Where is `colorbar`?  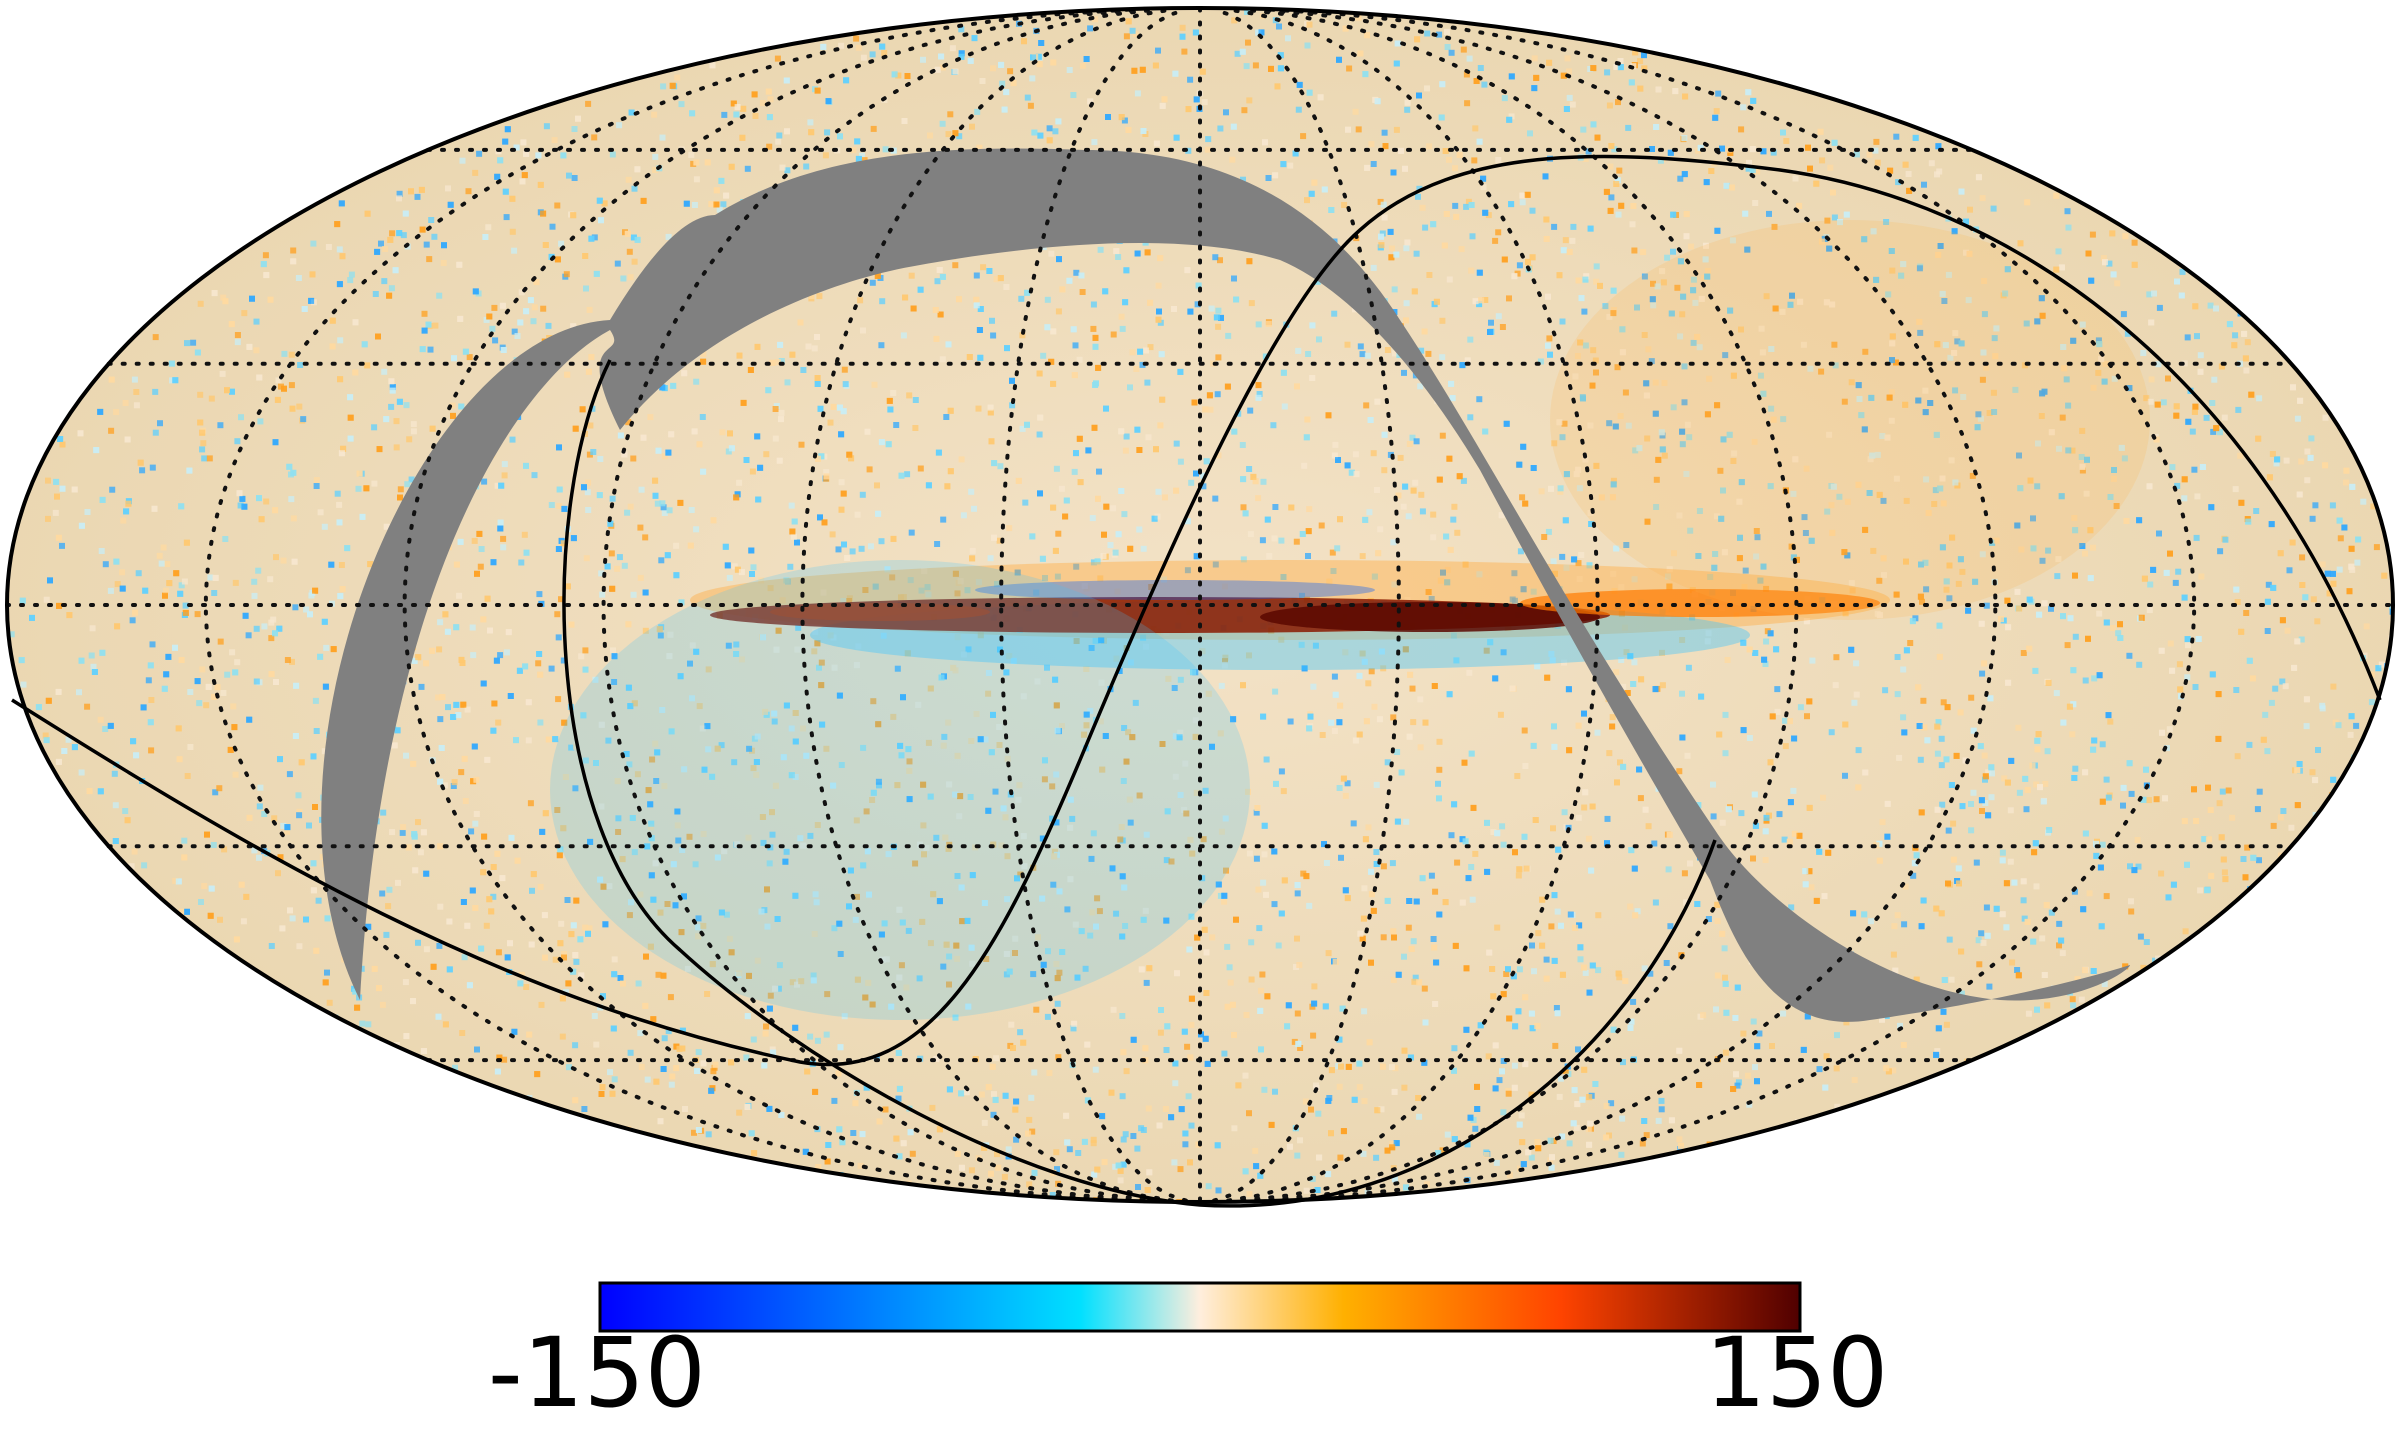 colorbar is located at coordinates (1200, 1307).